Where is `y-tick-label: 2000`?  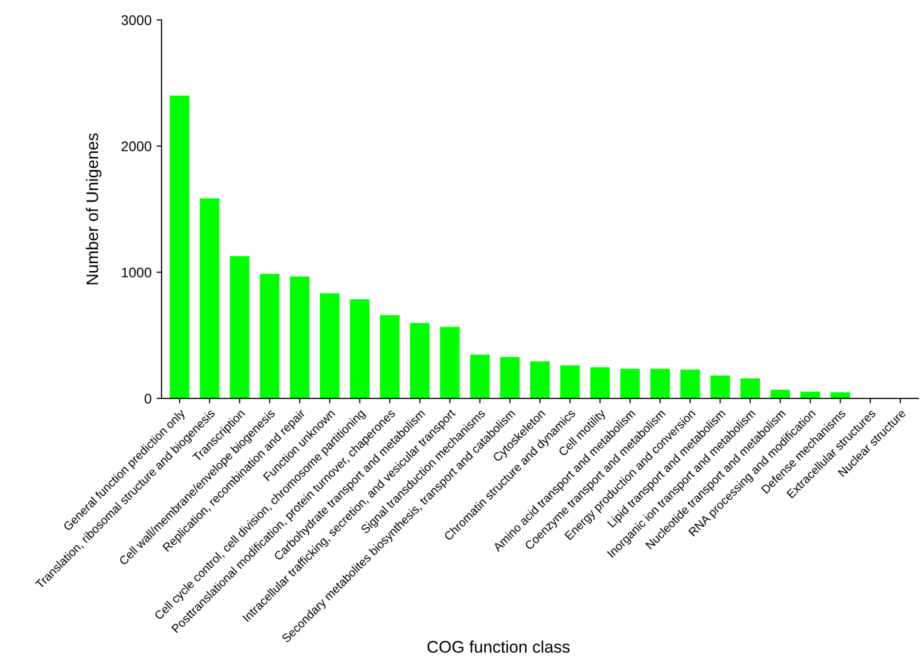
y-tick-label: 2000 is located at coordinates (137, 146).